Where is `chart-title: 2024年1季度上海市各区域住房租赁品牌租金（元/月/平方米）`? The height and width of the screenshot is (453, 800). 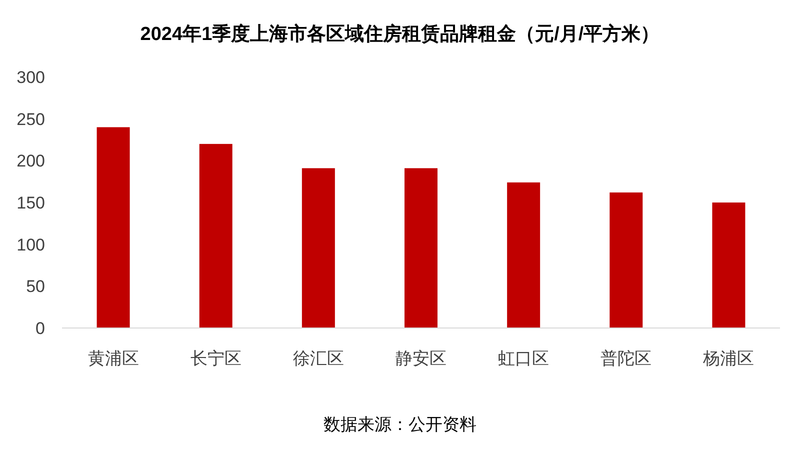
chart-title: 2024年1季度上海市各区域住房租赁品牌租金（元/月/平方米） is located at coordinates (400, 34).